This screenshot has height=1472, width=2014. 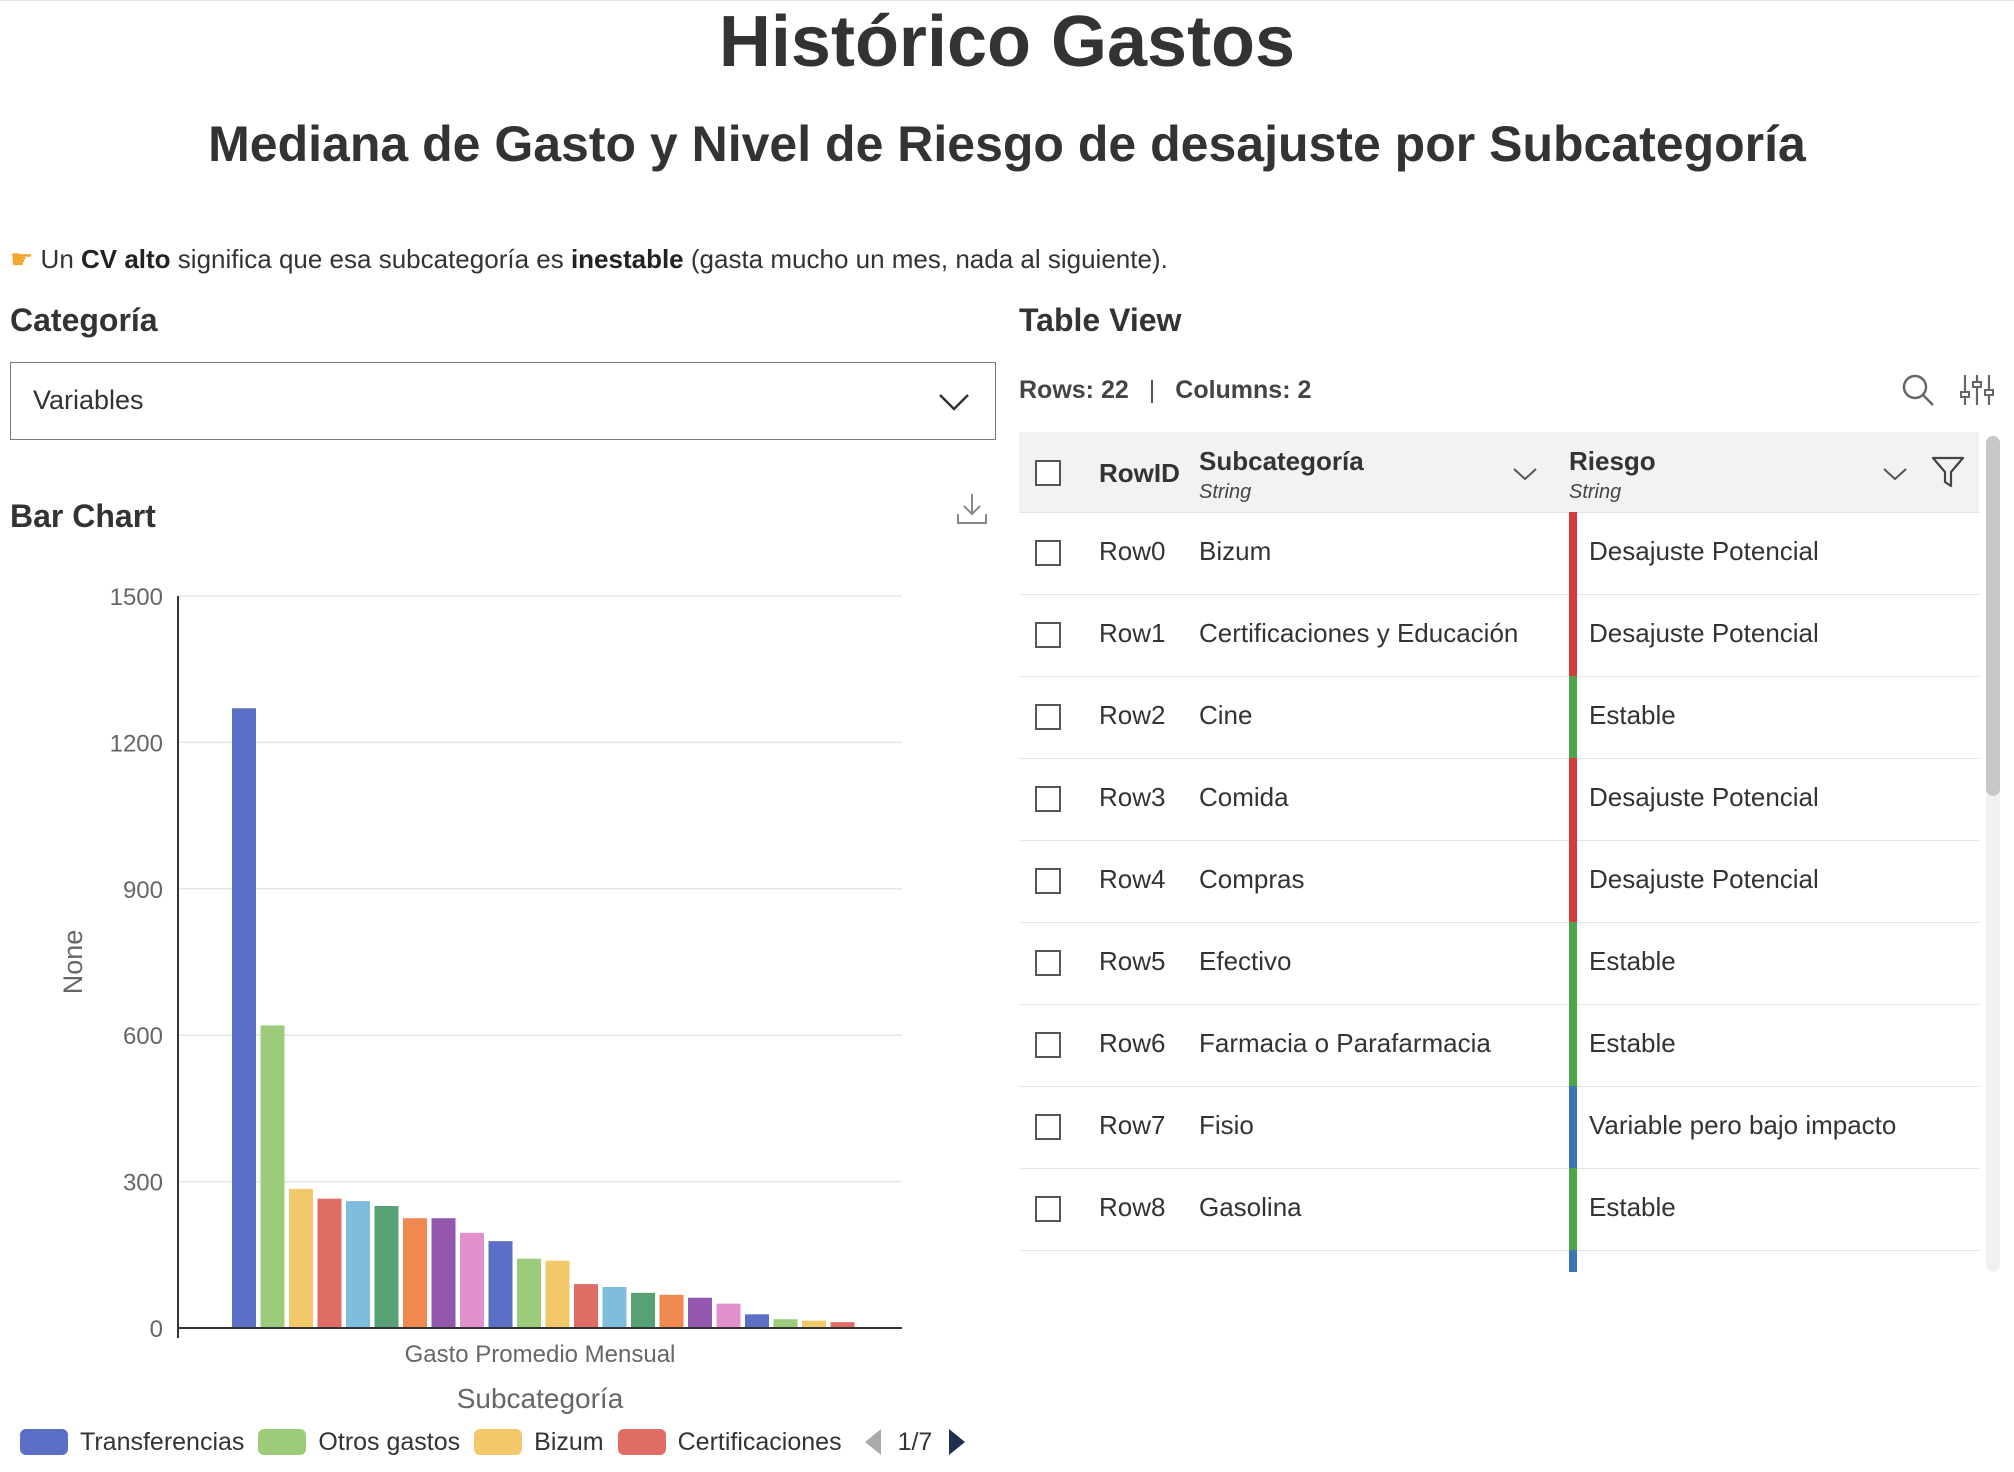 I want to click on row-id: Row5, so click(x=1132, y=961).